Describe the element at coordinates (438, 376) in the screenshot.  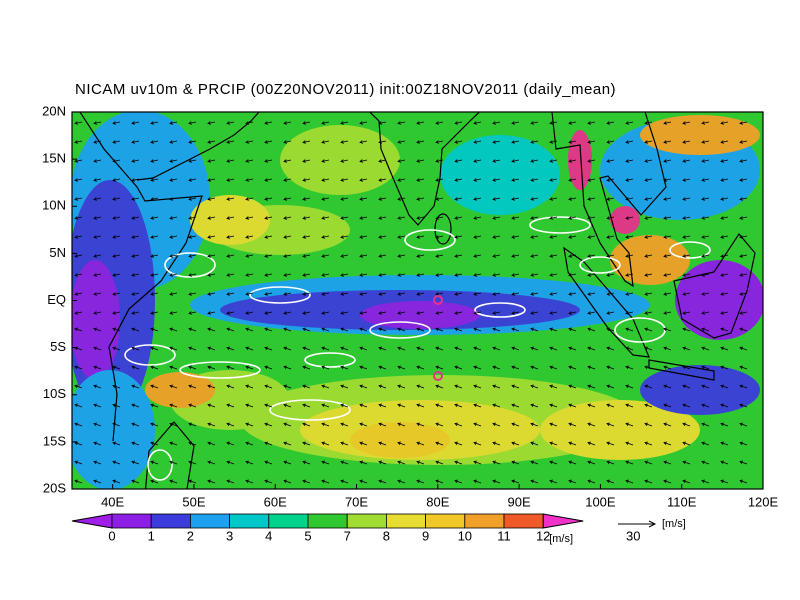
I see `marker` at that location.